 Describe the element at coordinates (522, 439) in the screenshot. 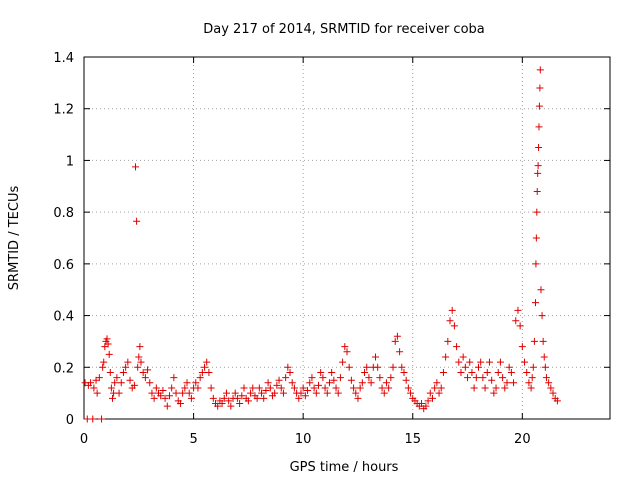

I see `x-tick-label: 20` at that location.